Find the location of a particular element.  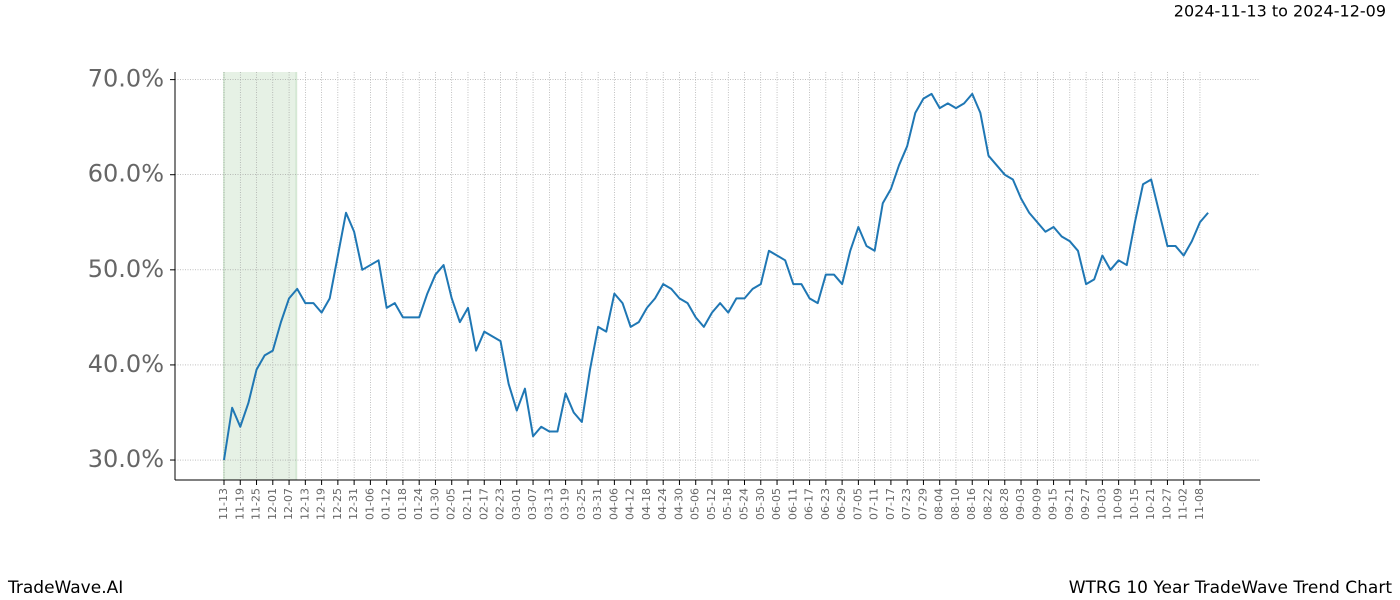

x-tick-label: 03-01 is located at coordinates (516, 504).